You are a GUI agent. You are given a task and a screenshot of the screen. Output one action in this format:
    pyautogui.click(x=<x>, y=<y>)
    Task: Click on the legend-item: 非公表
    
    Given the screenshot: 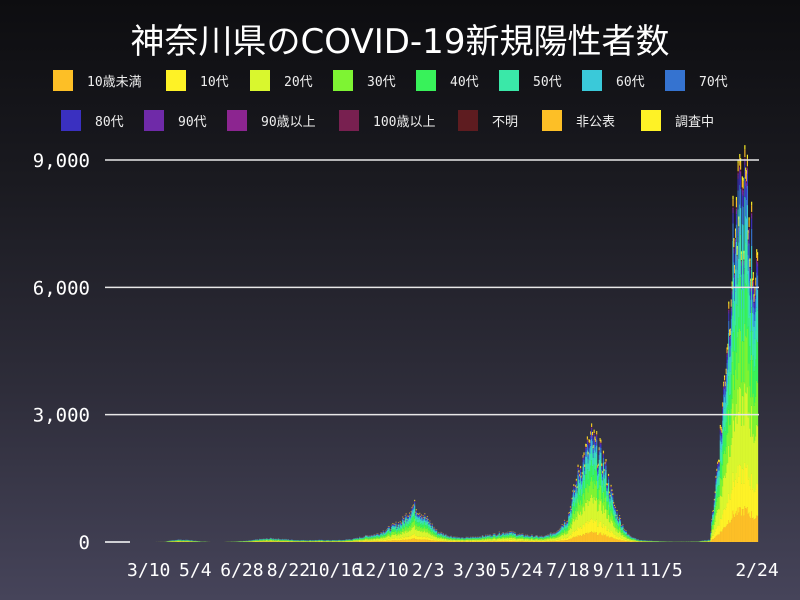 What is the action you would take?
    pyautogui.click(x=578, y=120)
    